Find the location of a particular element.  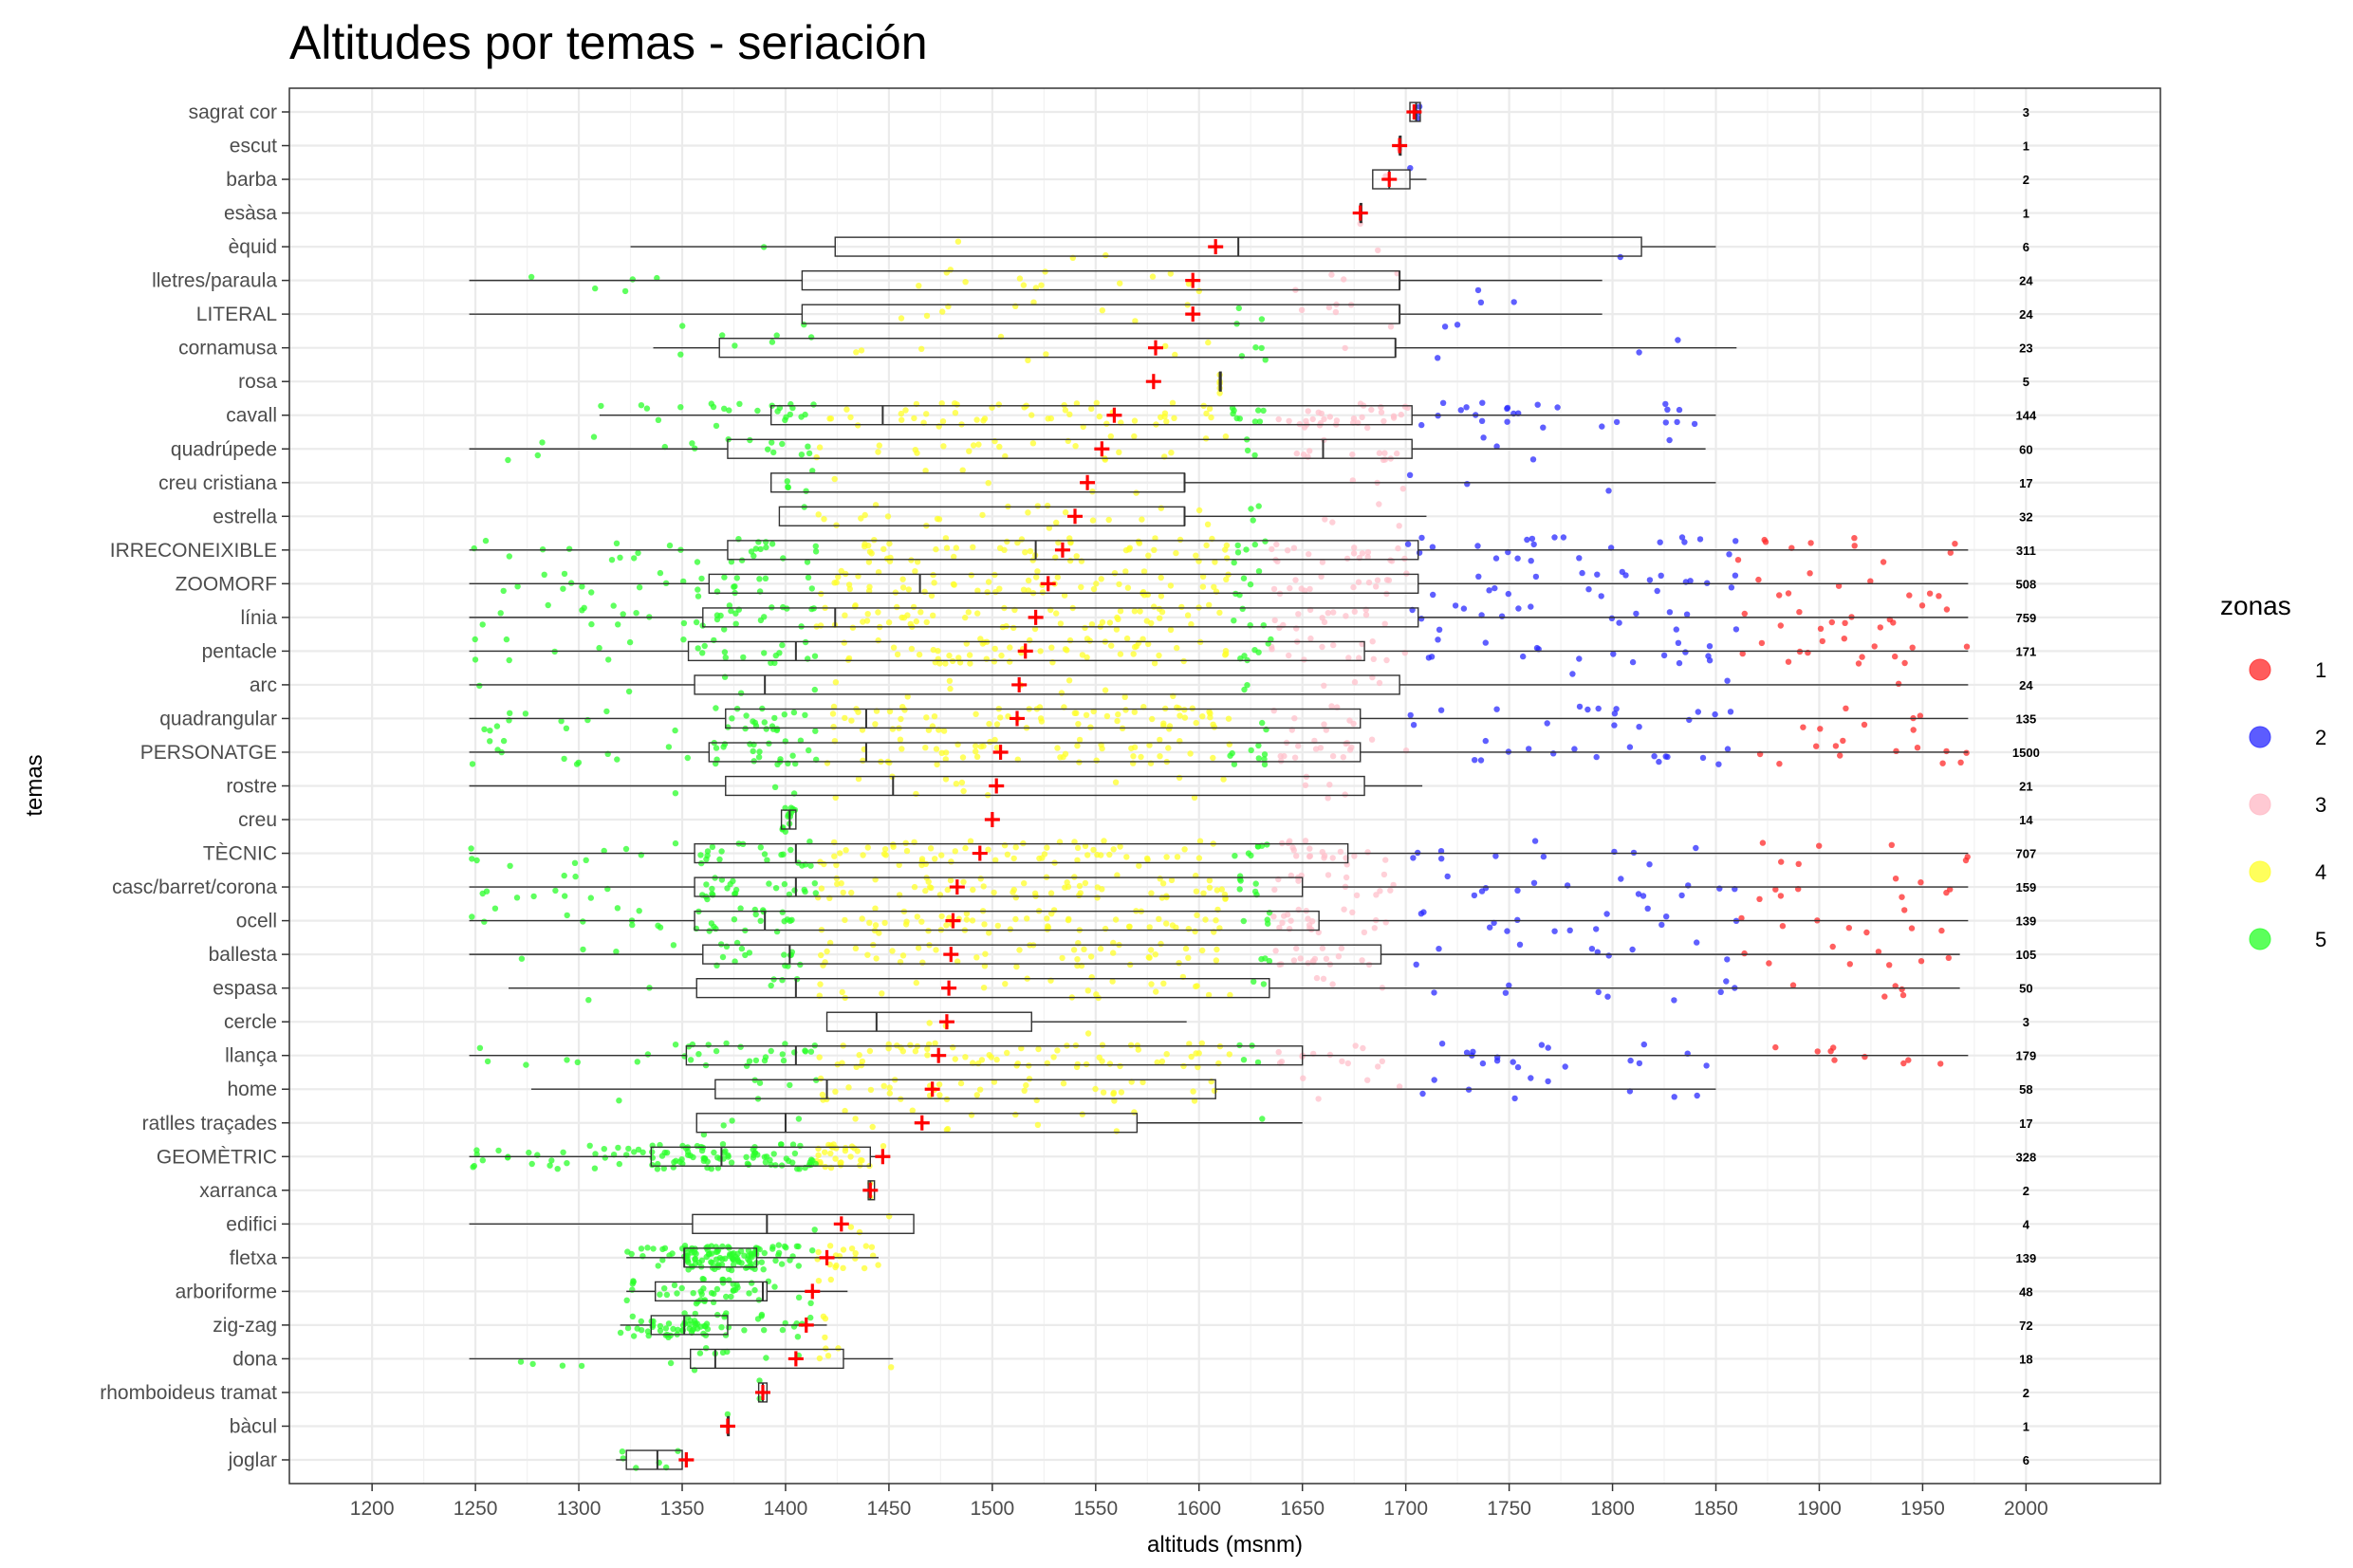

y-tick-label: pentacle is located at coordinates (239, 651).